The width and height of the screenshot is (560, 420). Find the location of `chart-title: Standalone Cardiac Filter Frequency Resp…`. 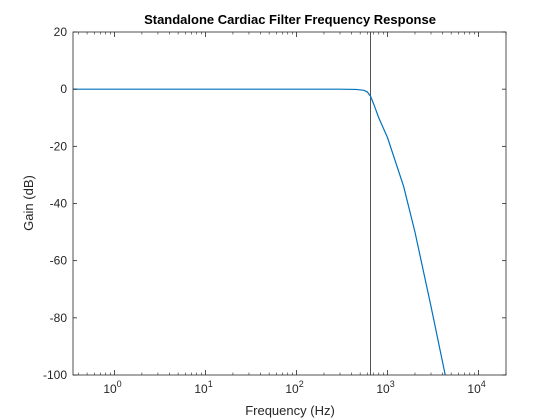

chart-title: Standalone Cardiac Filter Frequency Resp… is located at coordinates (290, 19).